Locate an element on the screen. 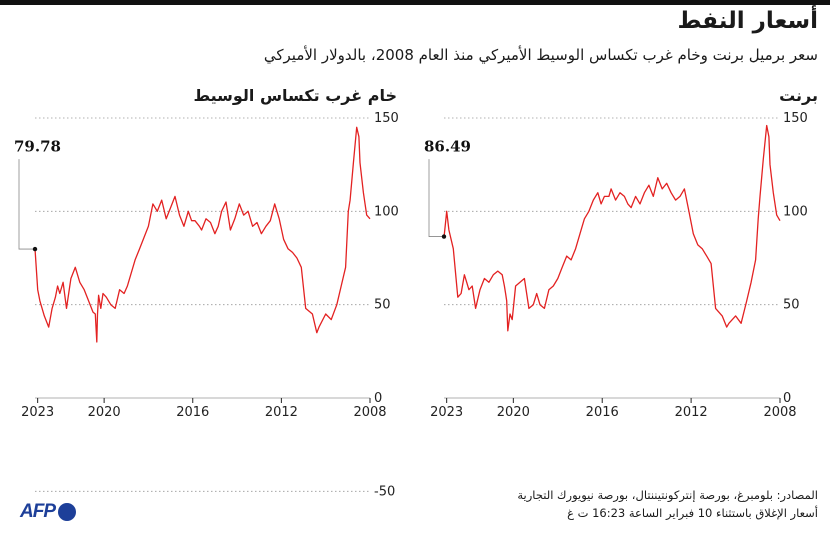 This screenshot has height=533, width=830. afp-logo-text: AFP is located at coordinates (38, 511).